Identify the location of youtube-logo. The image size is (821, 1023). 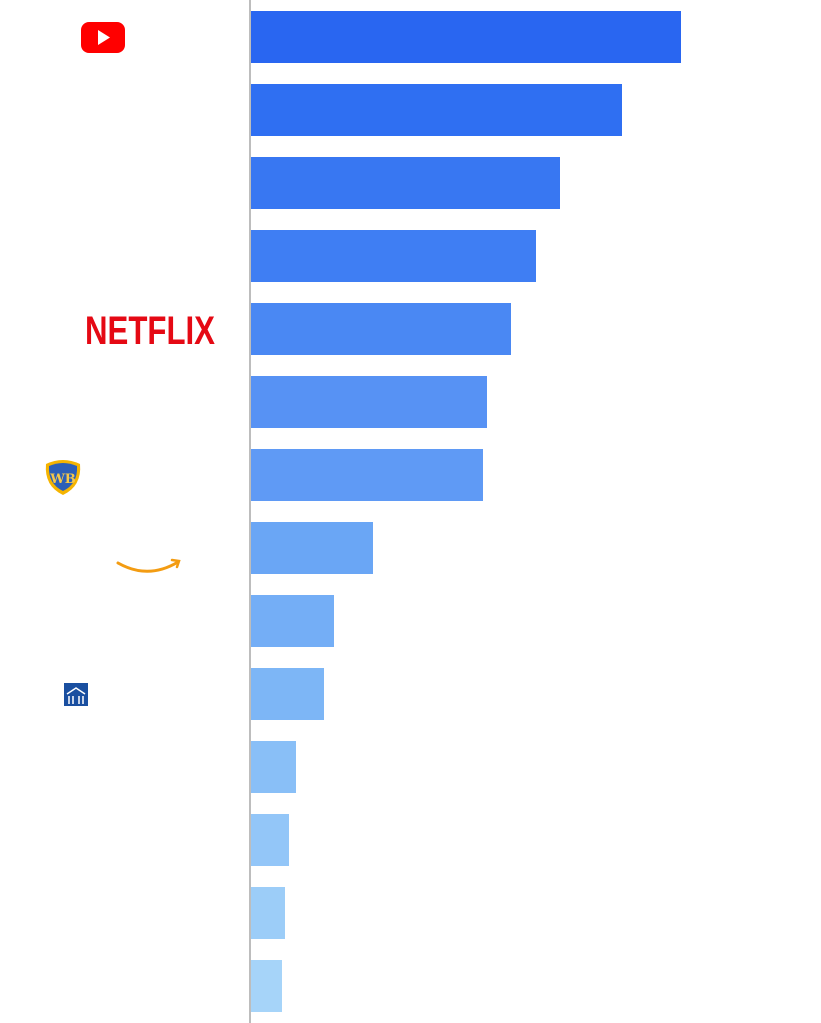
(103, 37).